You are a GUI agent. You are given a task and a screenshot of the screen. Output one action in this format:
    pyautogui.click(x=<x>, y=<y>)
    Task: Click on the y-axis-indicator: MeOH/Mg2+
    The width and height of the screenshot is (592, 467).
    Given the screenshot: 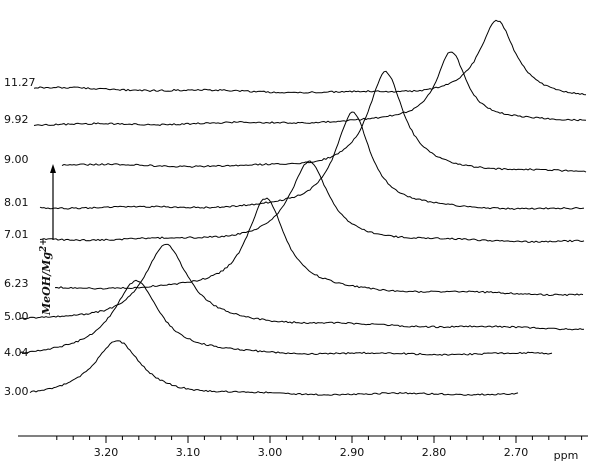 What is the action you would take?
    pyautogui.click(x=47, y=240)
    